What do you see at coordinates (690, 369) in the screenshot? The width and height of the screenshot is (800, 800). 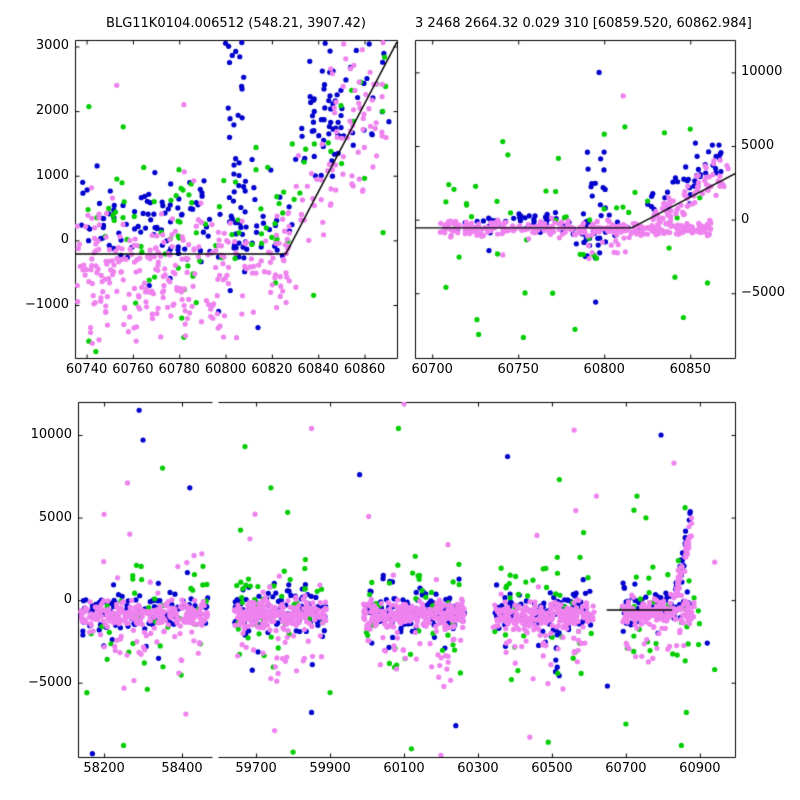 I see `x-tick-label: 60850` at bounding box center [690, 369].